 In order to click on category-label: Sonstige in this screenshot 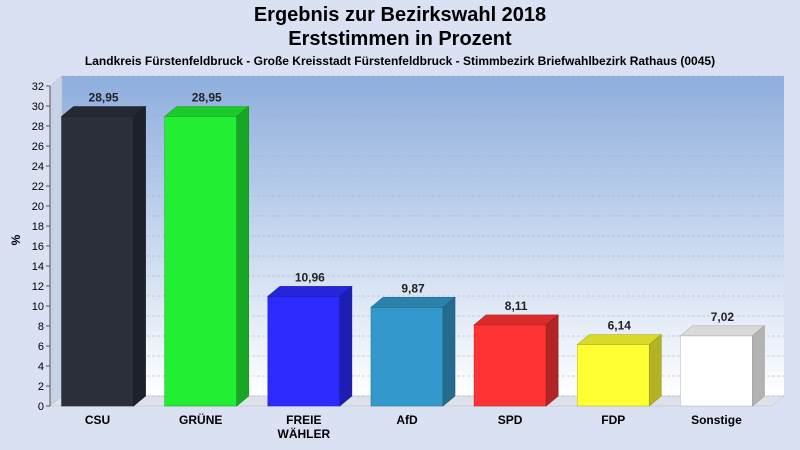, I will do `click(716, 420)`.